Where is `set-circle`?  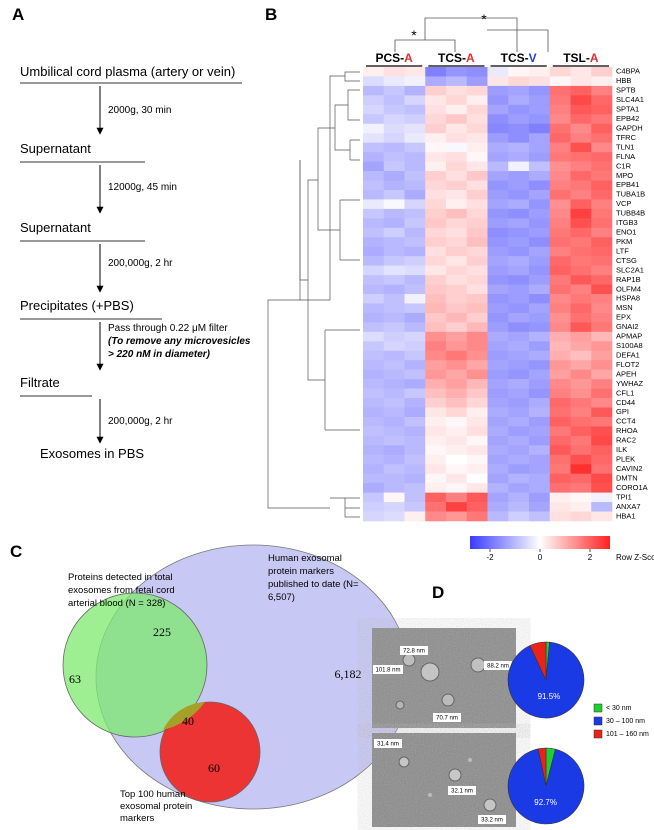
set-circle is located at coordinates (135, 665).